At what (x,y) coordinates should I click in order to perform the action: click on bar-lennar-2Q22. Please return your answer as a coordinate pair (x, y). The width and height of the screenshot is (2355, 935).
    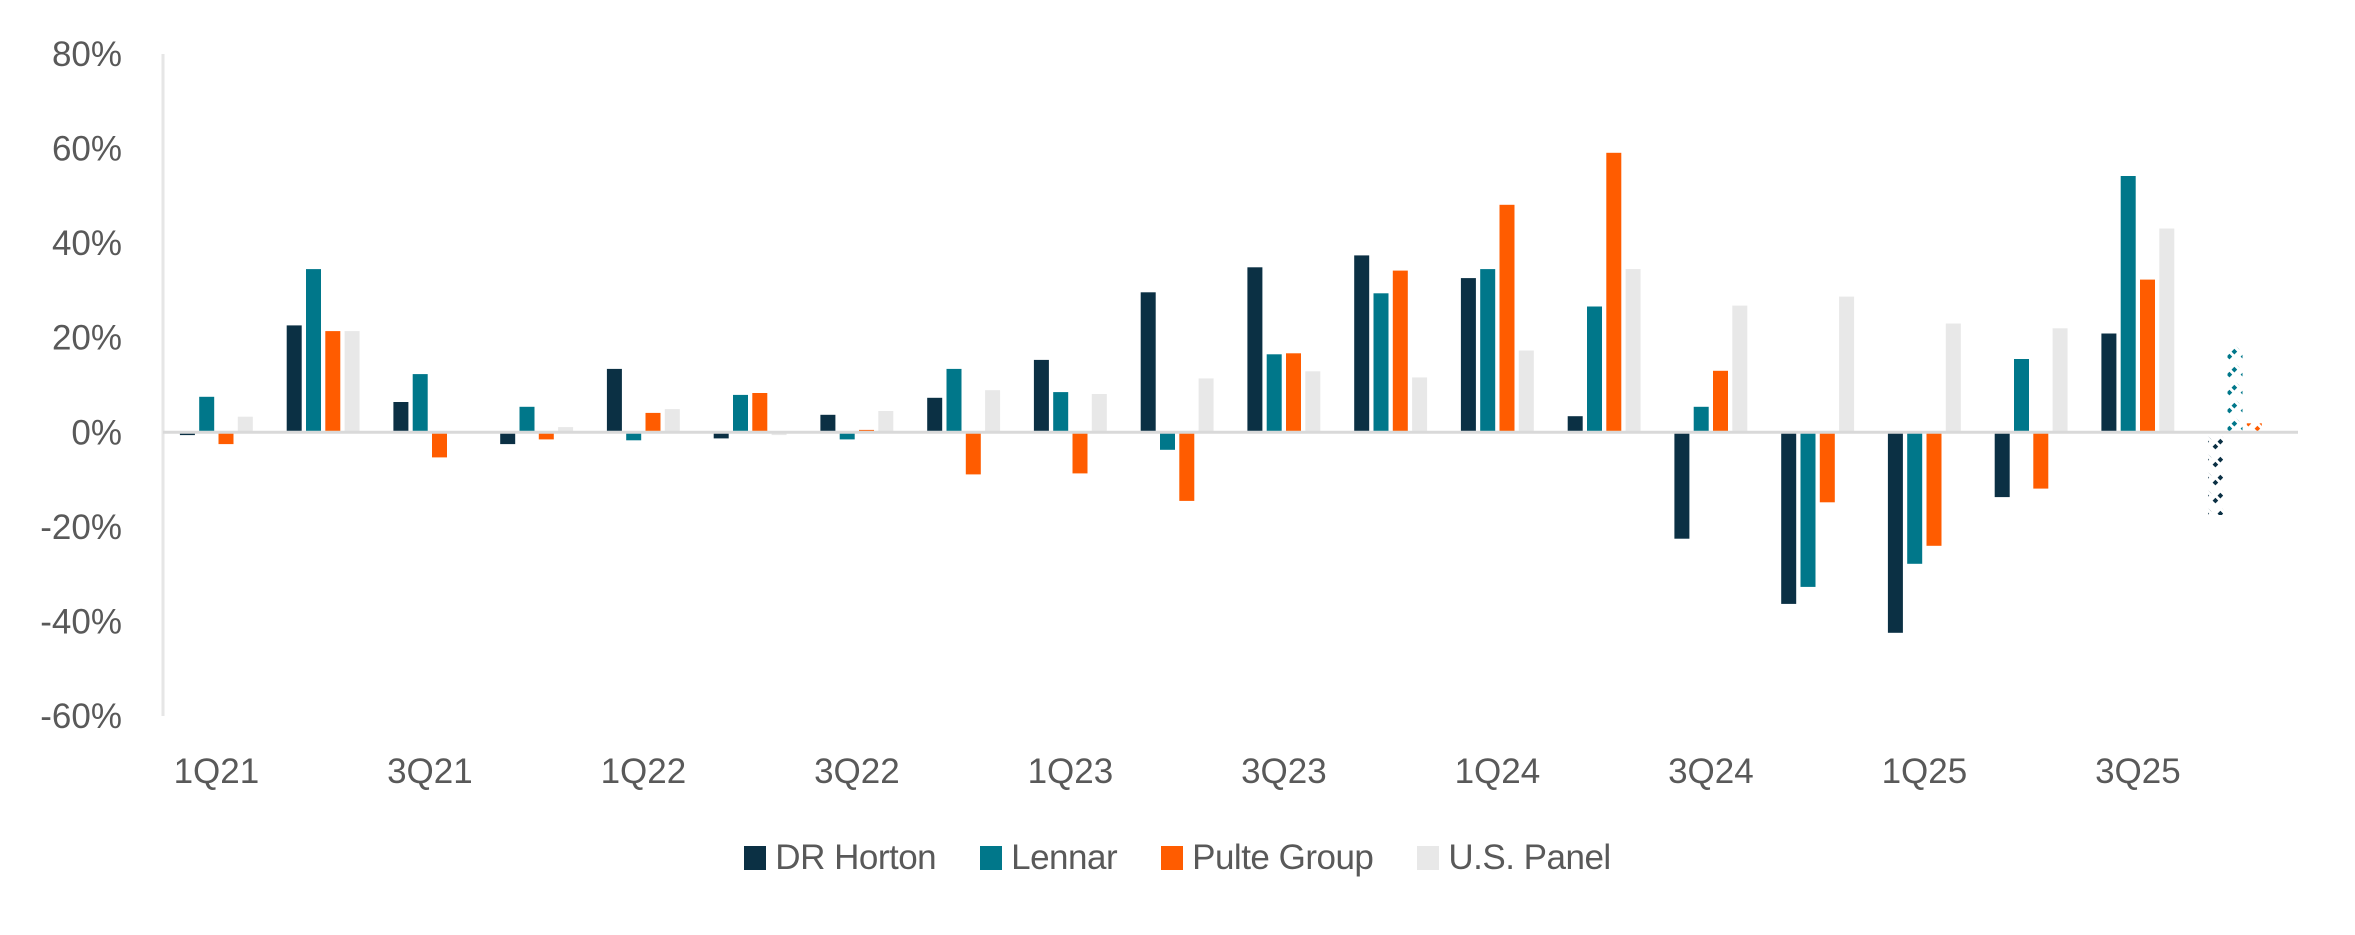
    Looking at the image, I should click on (740, 413).